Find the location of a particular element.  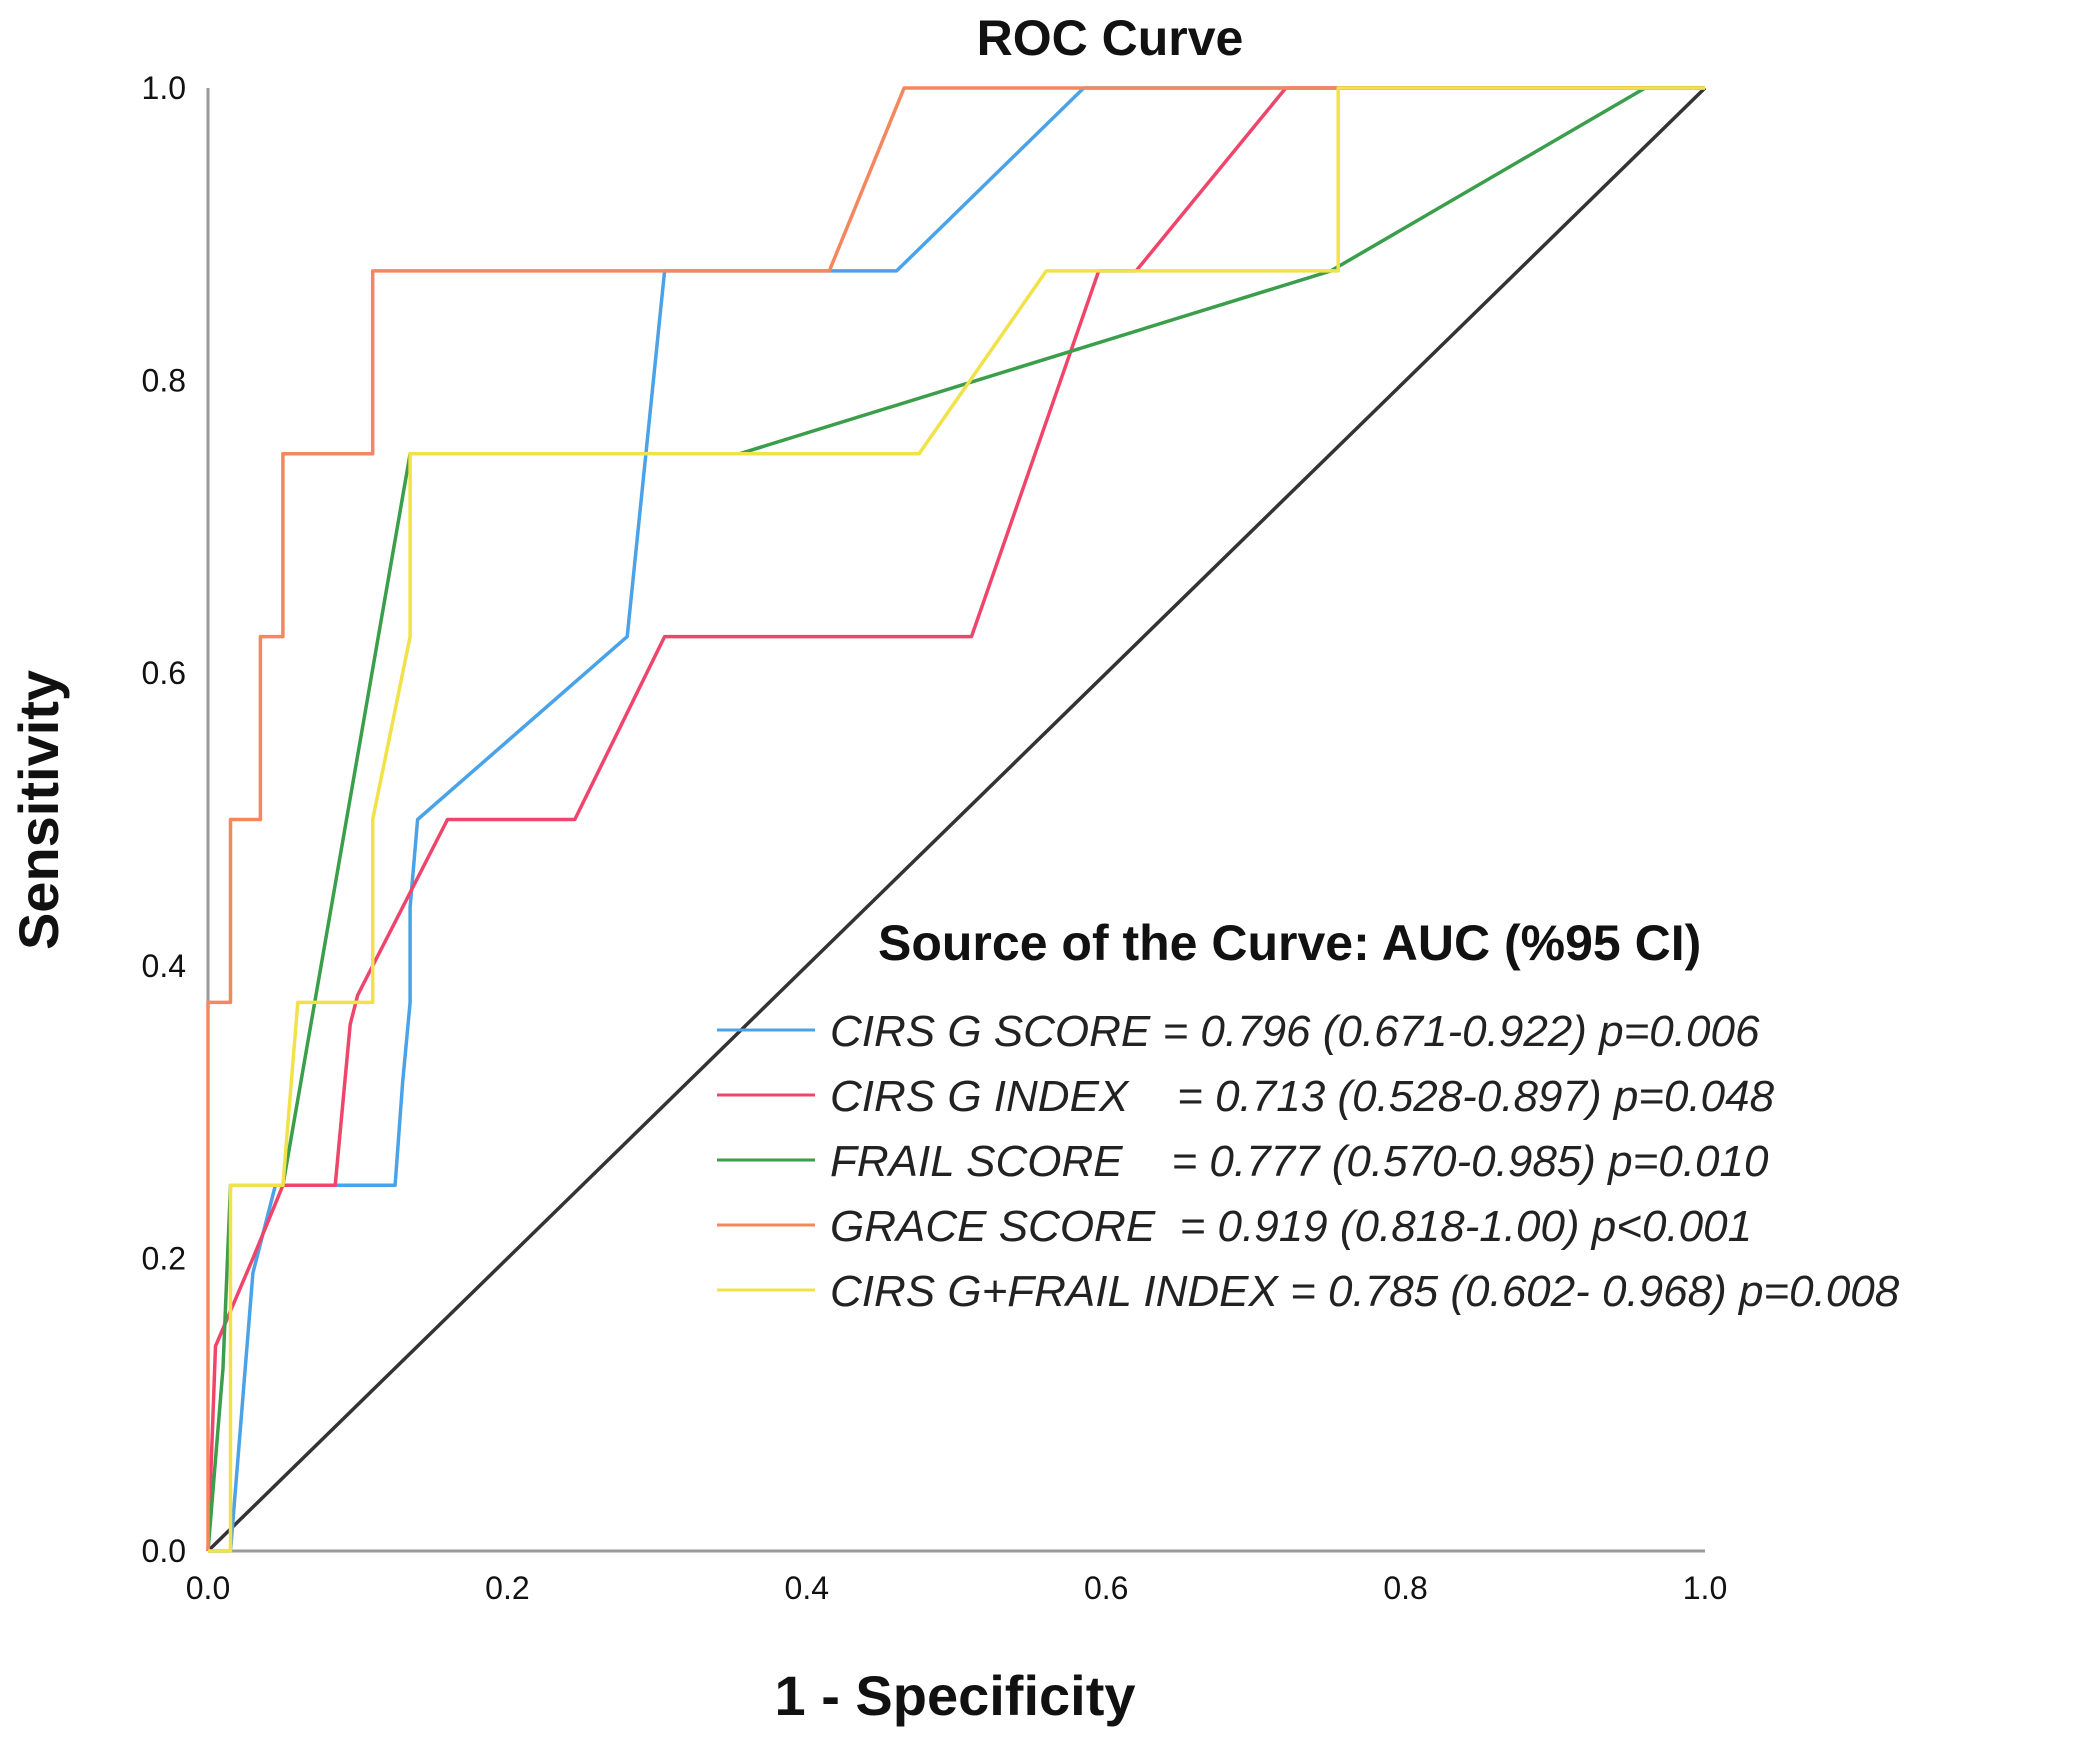

x-tick-label: 1.0 is located at coordinates (1705, 1588).